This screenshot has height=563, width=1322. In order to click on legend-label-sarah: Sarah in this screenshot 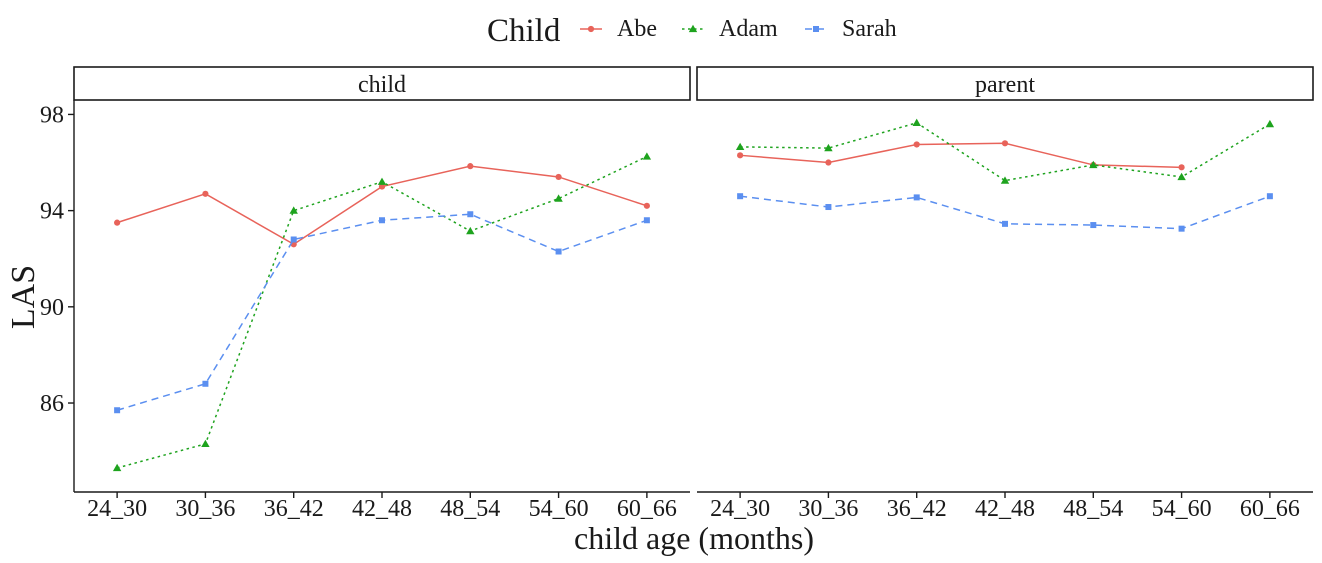, I will do `click(869, 29)`.